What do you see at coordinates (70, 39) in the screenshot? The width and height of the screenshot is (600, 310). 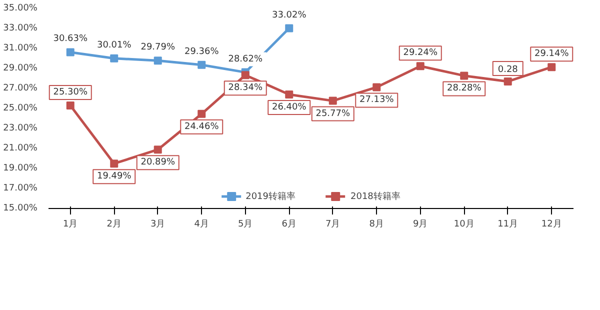 I see `data-label: 30.63%` at bounding box center [70, 39].